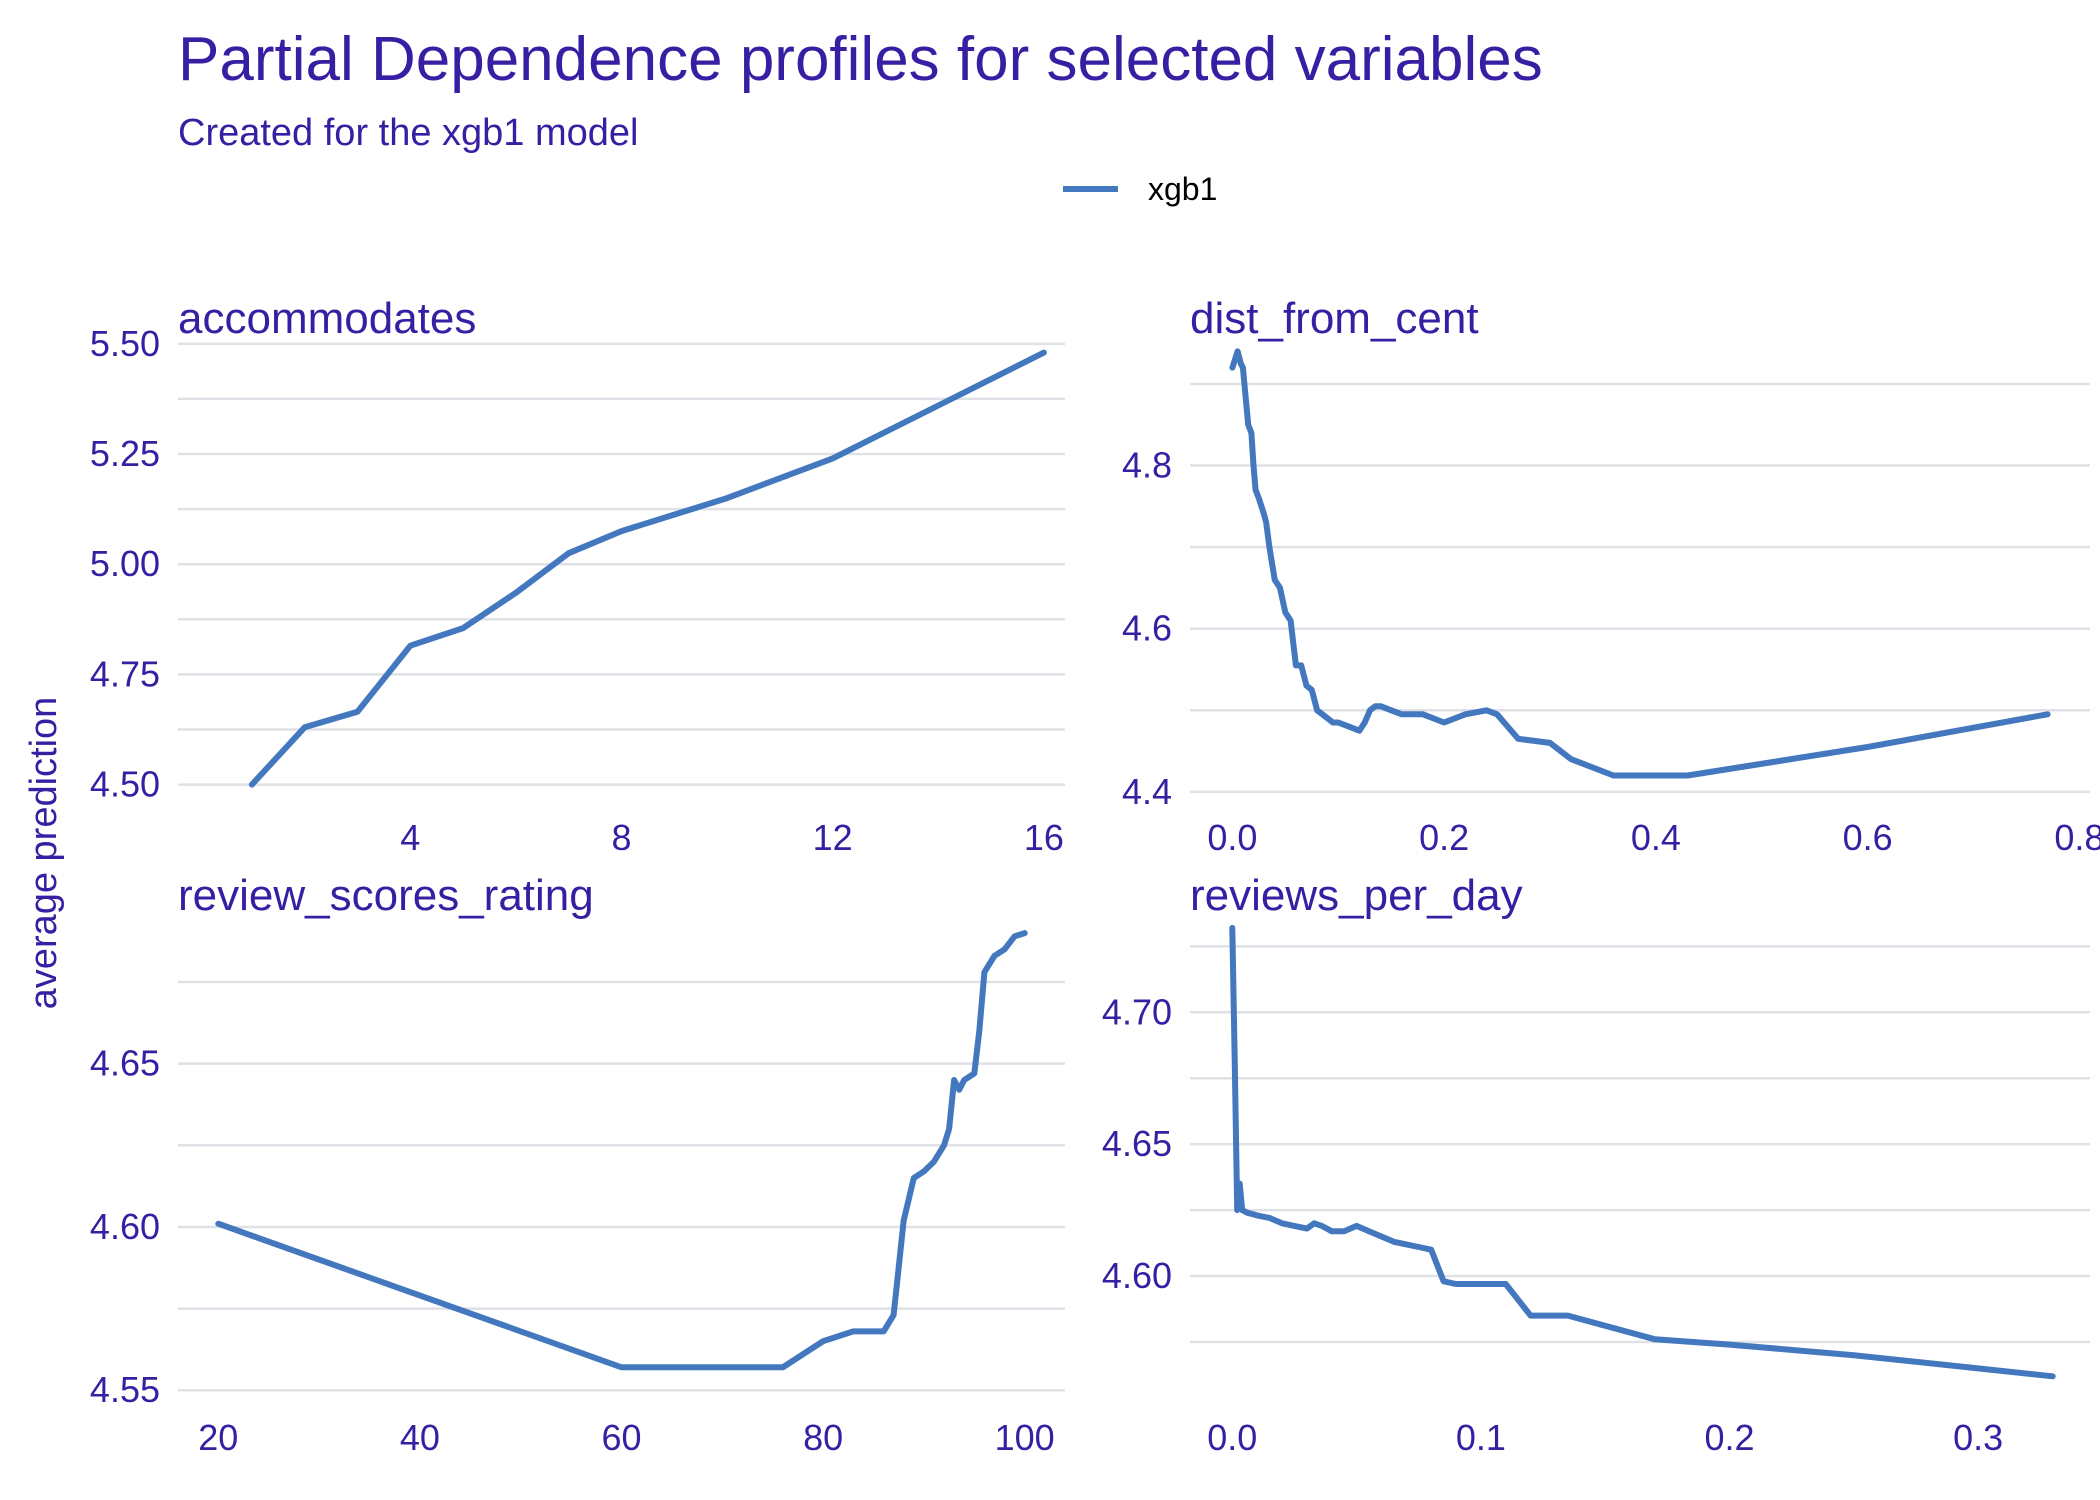  What do you see at coordinates (125, 343) in the screenshot?
I see `y-tick-label: 5.50` at bounding box center [125, 343].